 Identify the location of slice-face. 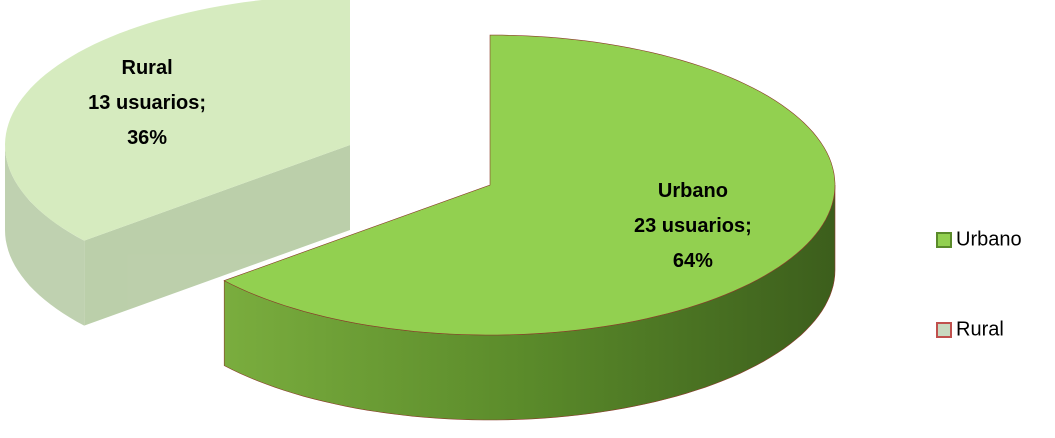
(217, 235).